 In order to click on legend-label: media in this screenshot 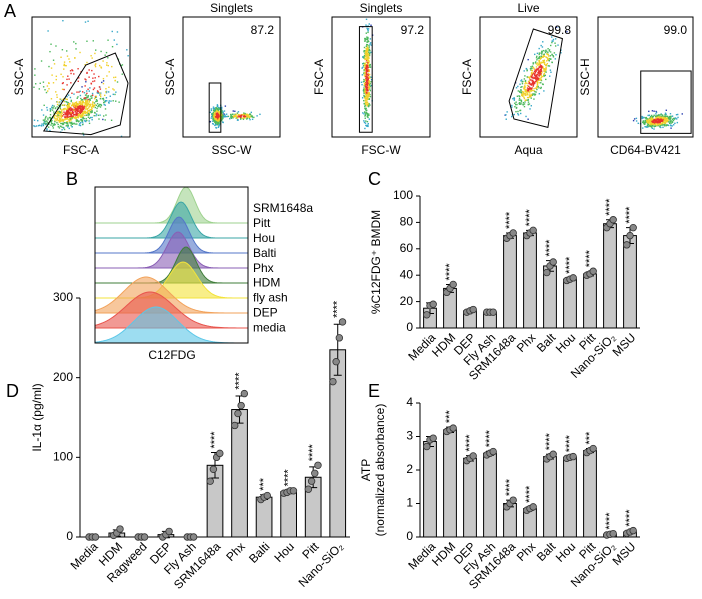, I will do `click(269, 327)`.